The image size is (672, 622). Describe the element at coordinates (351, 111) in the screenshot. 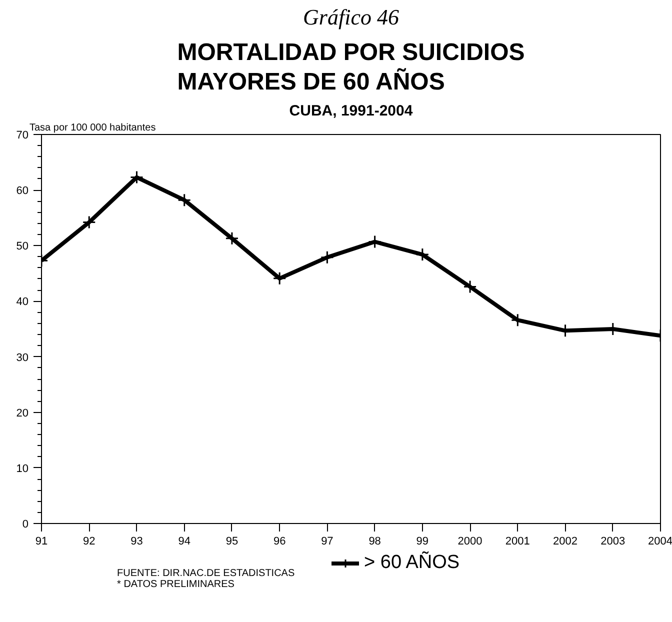

I see `chart-subtitle: CUBA, 1991-2004` at that location.